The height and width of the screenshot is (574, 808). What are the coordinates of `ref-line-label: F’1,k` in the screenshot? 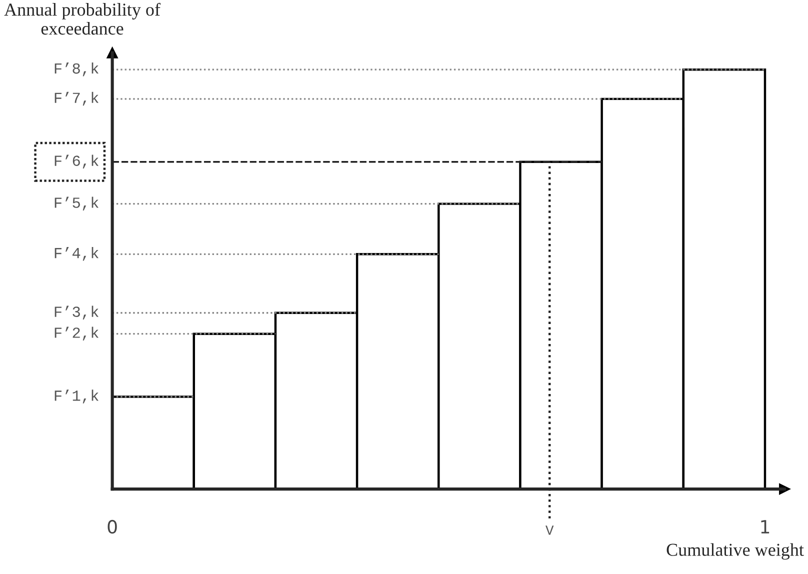 It's located at (76, 397).